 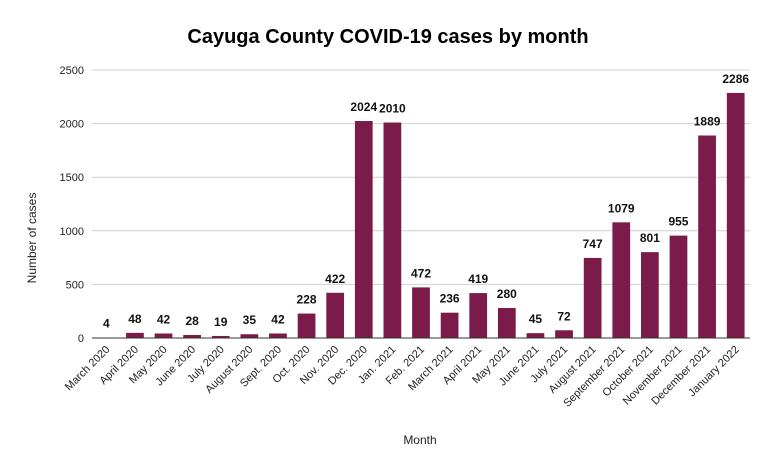 What do you see at coordinates (678, 222) in the screenshot?
I see `data-label: 955` at bounding box center [678, 222].